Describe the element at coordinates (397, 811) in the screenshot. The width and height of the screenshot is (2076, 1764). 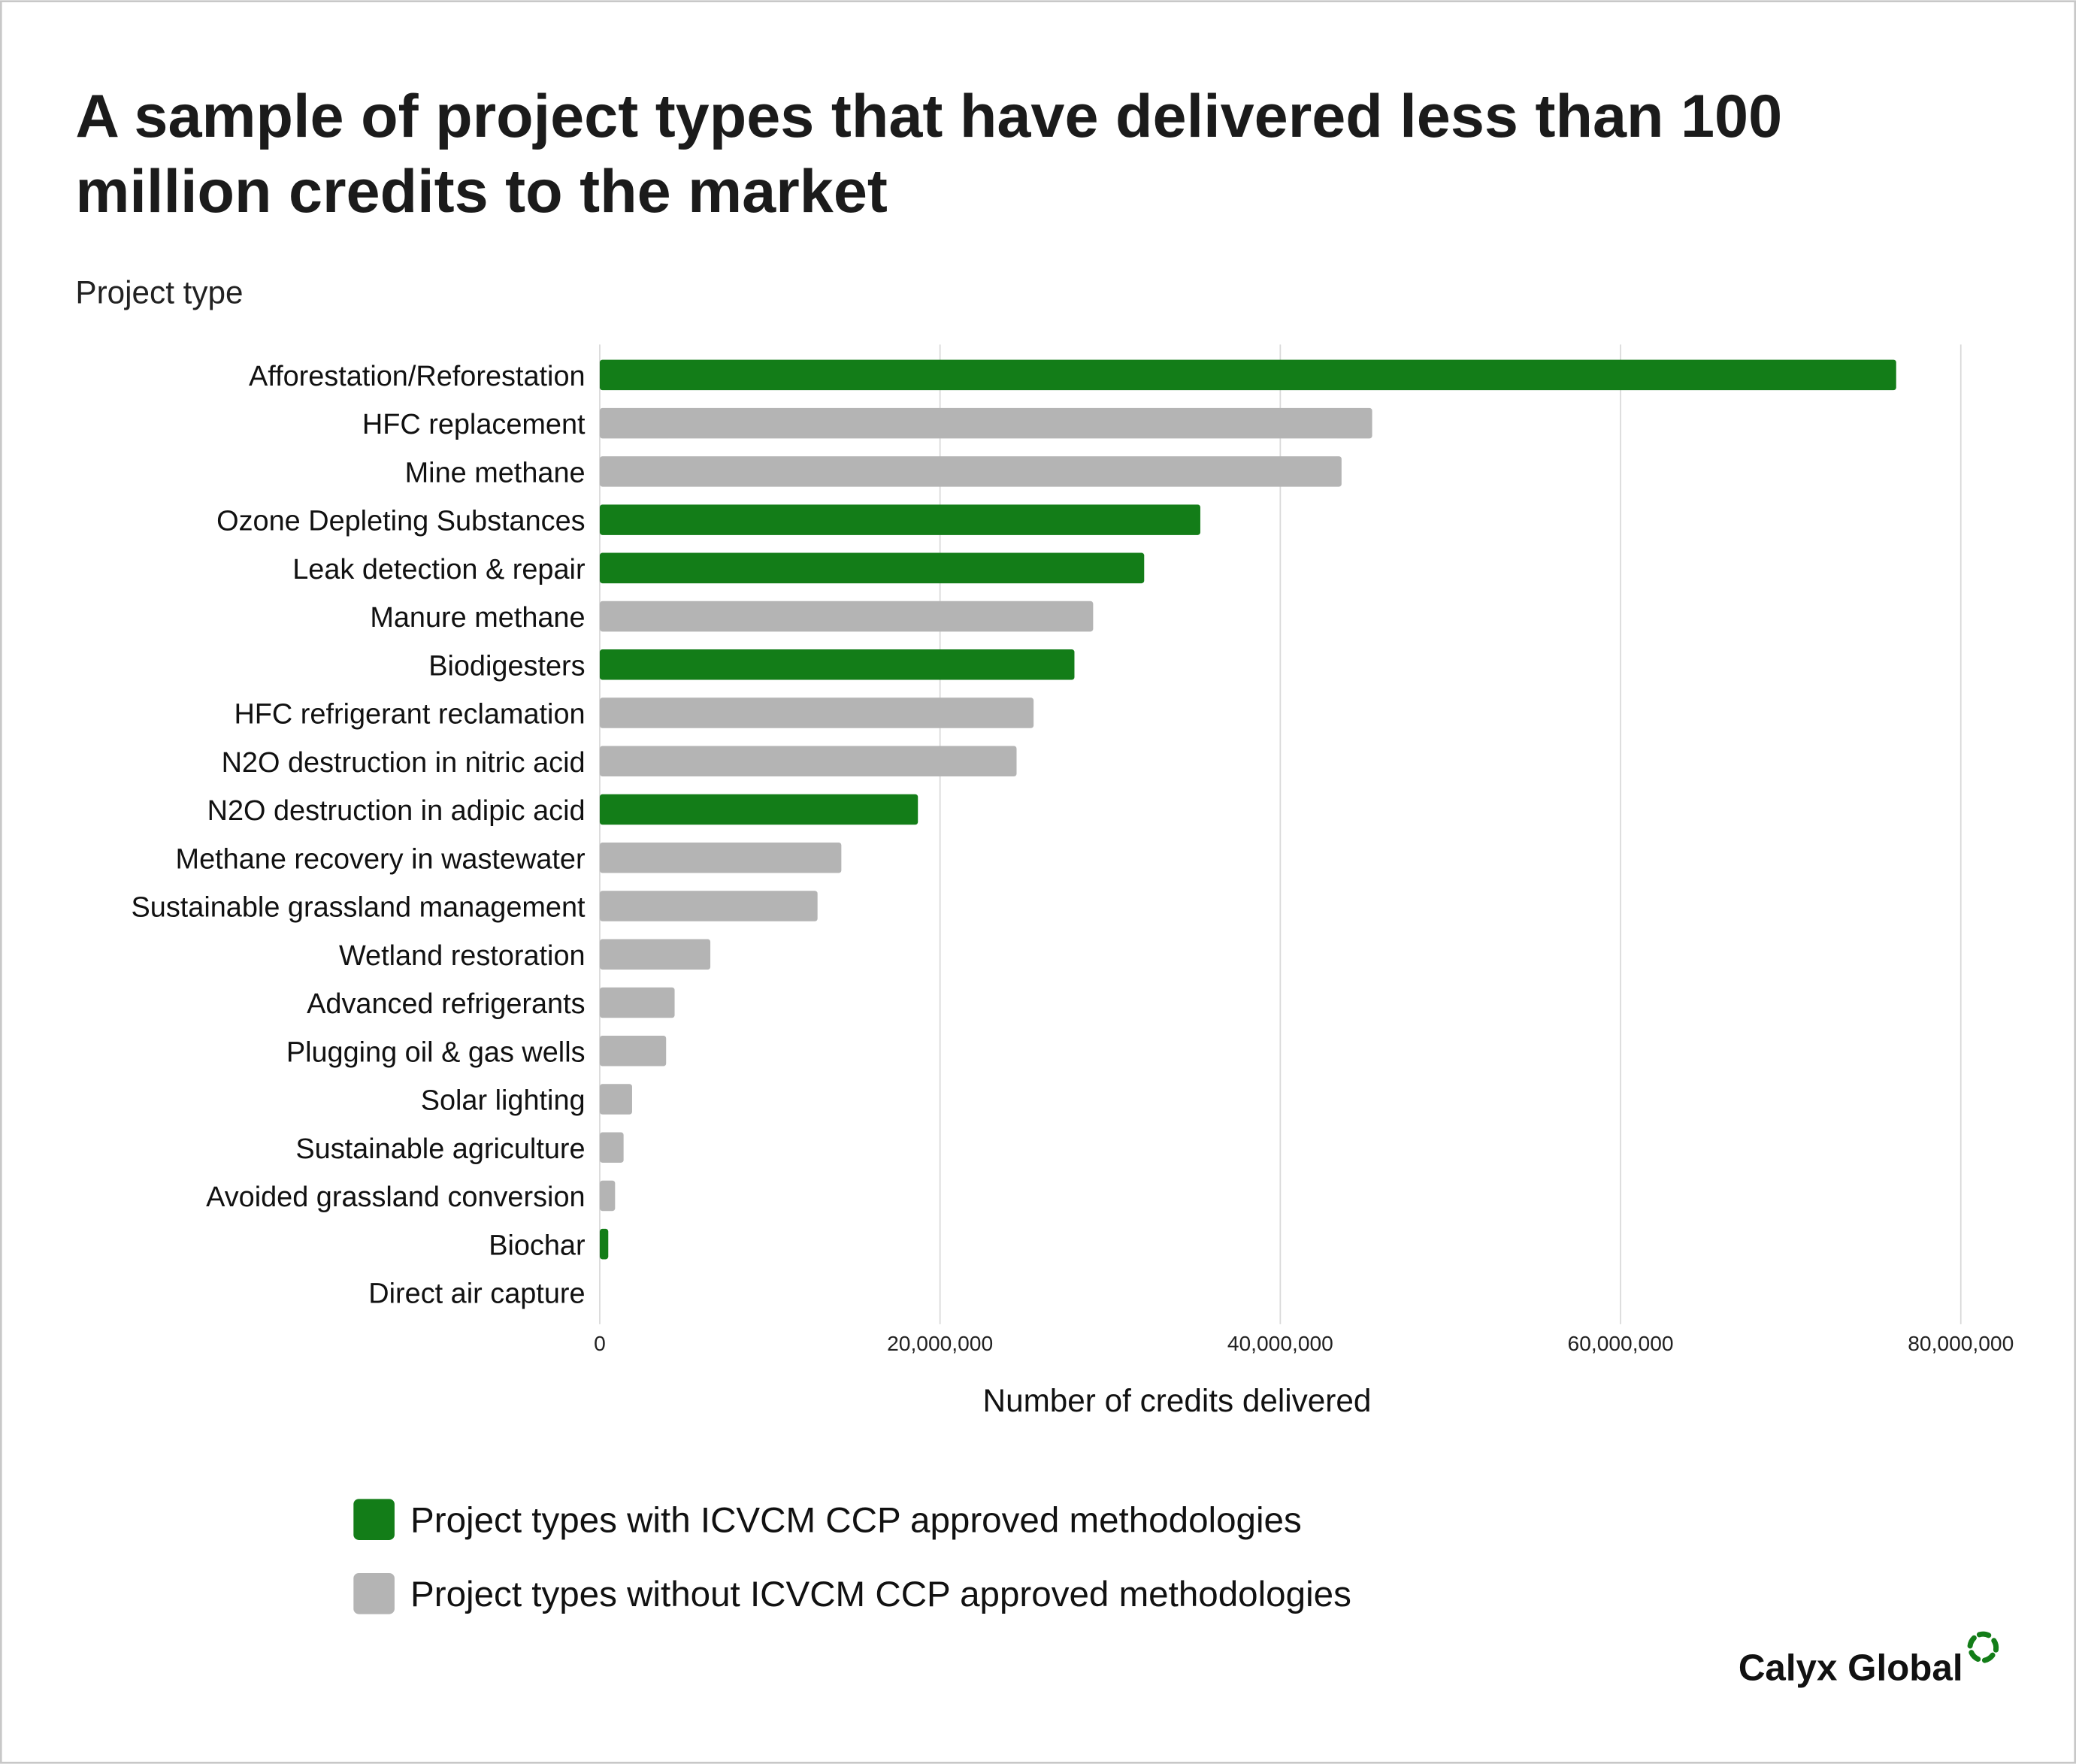
I see `category-label: N2O destruction in adipic acid` at that location.